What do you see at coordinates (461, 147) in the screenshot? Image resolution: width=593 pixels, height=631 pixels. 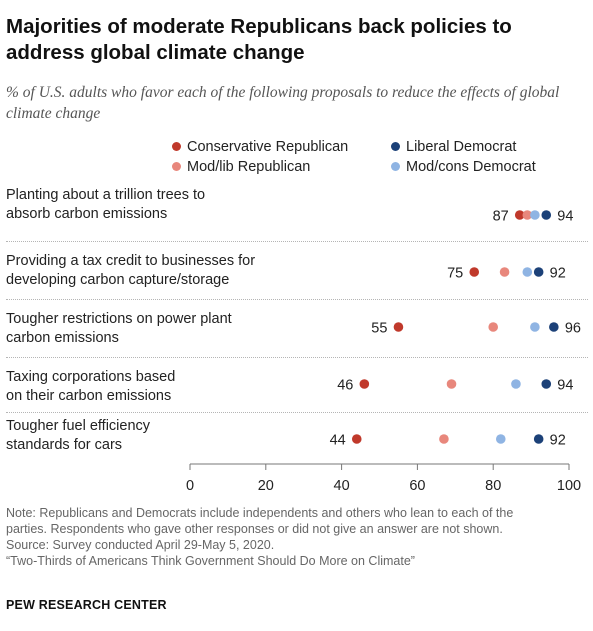 I see `legend-label: Liberal Democrat` at bounding box center [461, 147].